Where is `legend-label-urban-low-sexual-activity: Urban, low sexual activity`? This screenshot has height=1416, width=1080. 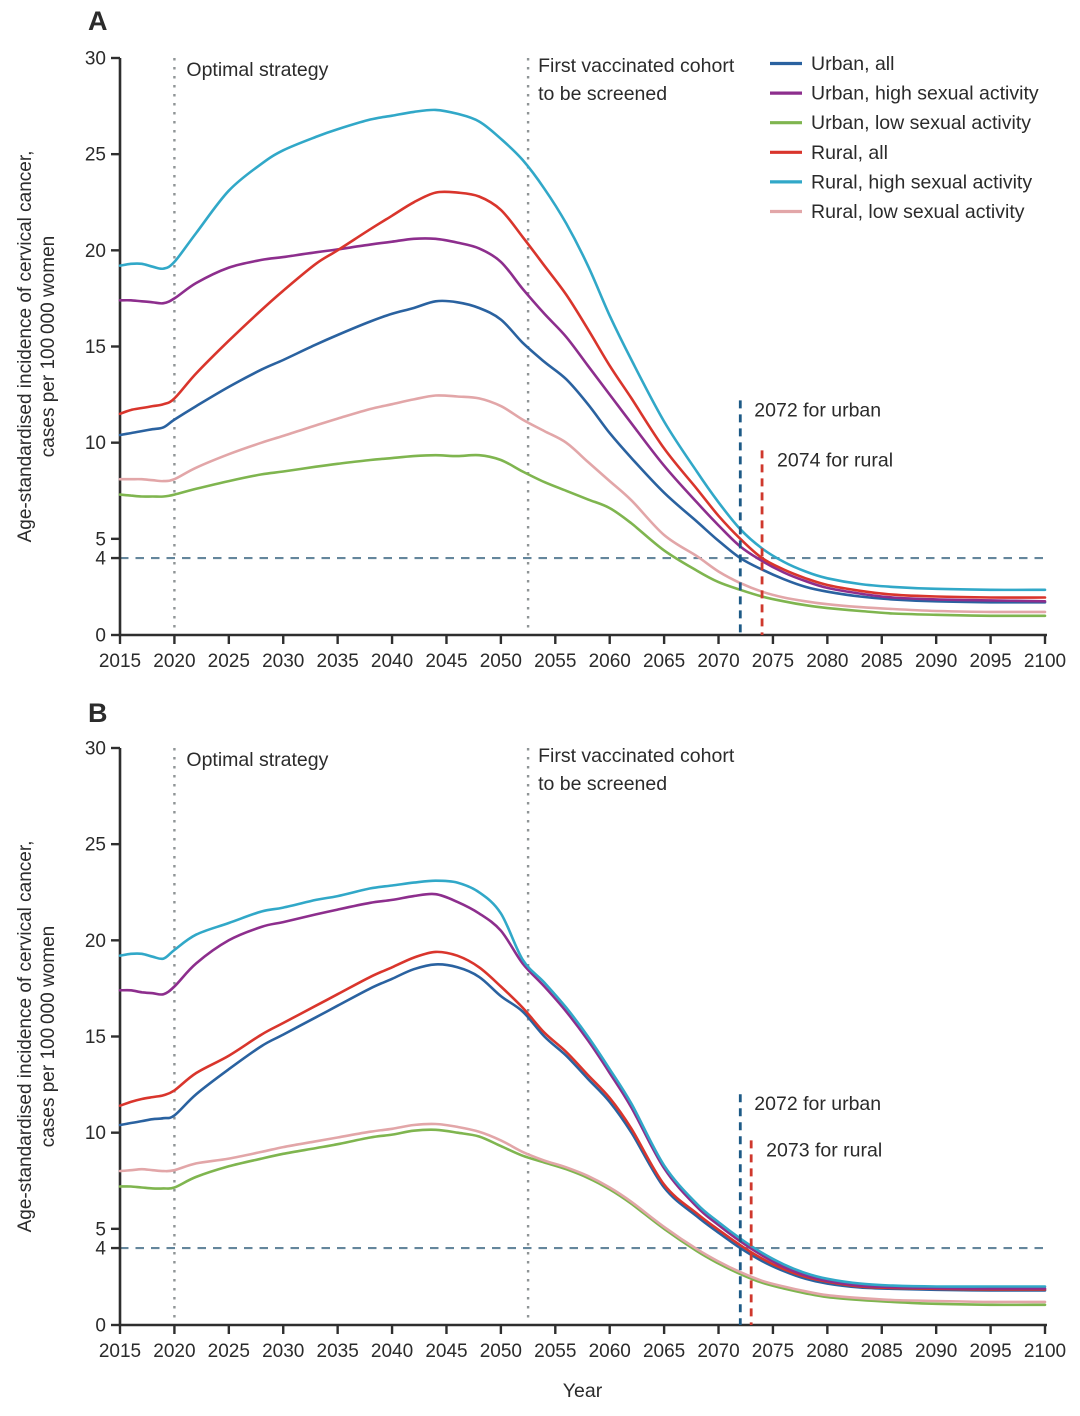
legend-label-urban-low-sexual-activity: Urban, low sexual activity is located at coordinates (921, 123).